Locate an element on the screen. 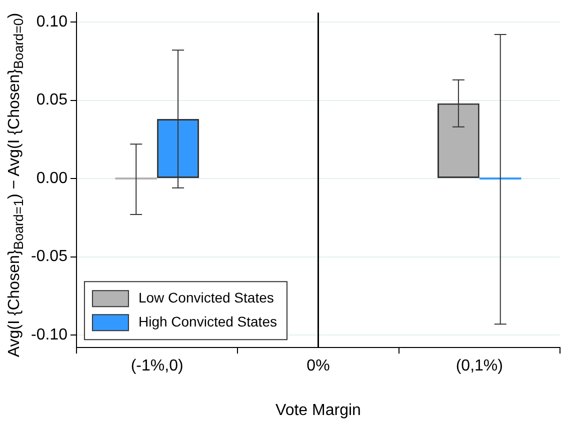 The width and height of the screenshot is (570, 430). y-tick-label: -0.10 is located at coordinates (49, 335).